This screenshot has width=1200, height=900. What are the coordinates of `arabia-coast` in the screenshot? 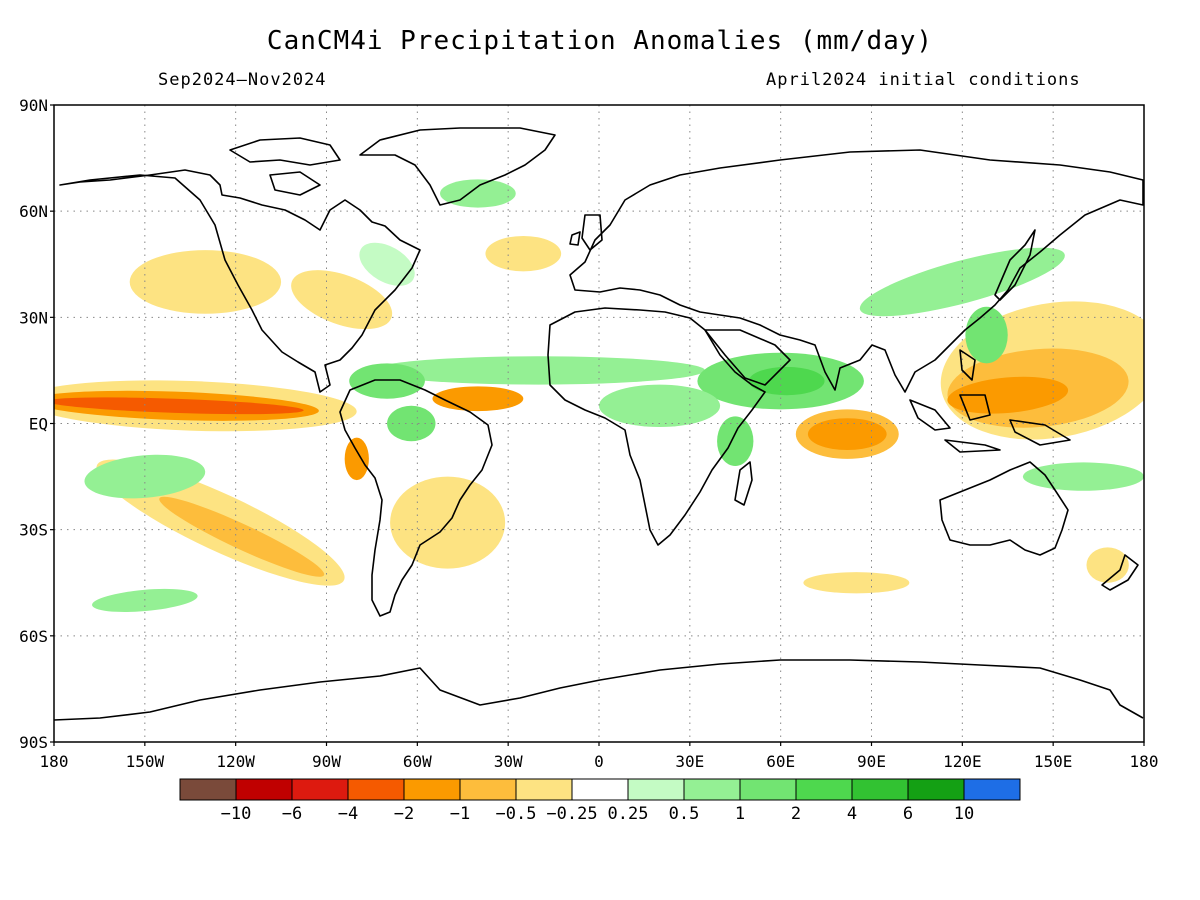 It's located at (747, 357).